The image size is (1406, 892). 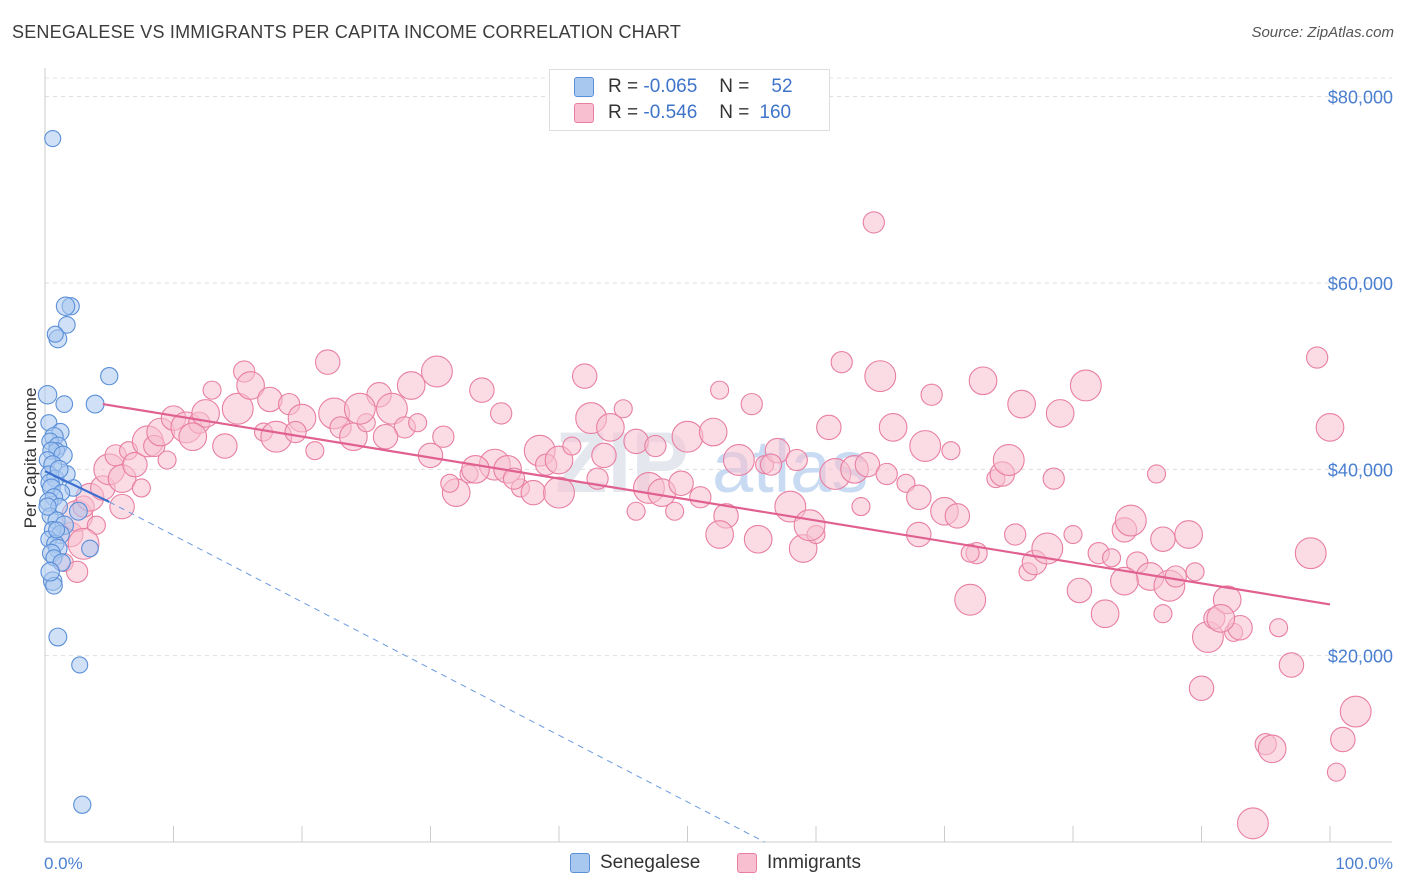 I want to click on legend-row-senegalese: R = -0.065 N = 52, so click(x=683, y=87).